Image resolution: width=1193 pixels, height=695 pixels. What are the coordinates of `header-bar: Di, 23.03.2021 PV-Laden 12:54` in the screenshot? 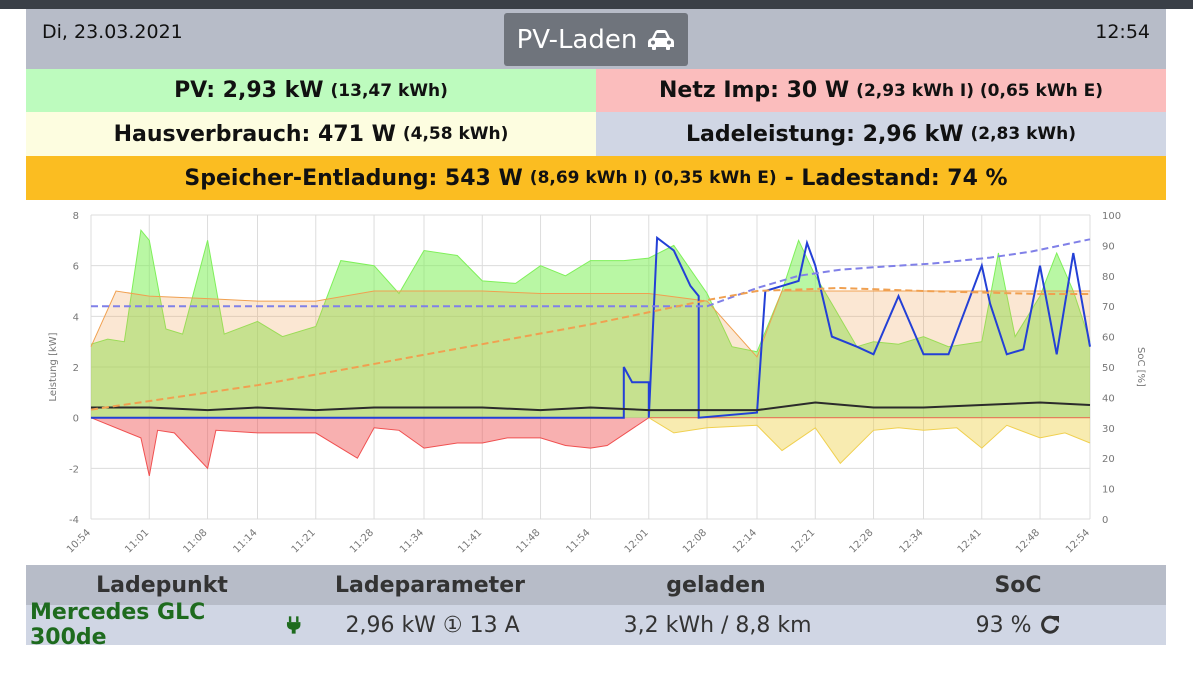 It's located at (596, 39).